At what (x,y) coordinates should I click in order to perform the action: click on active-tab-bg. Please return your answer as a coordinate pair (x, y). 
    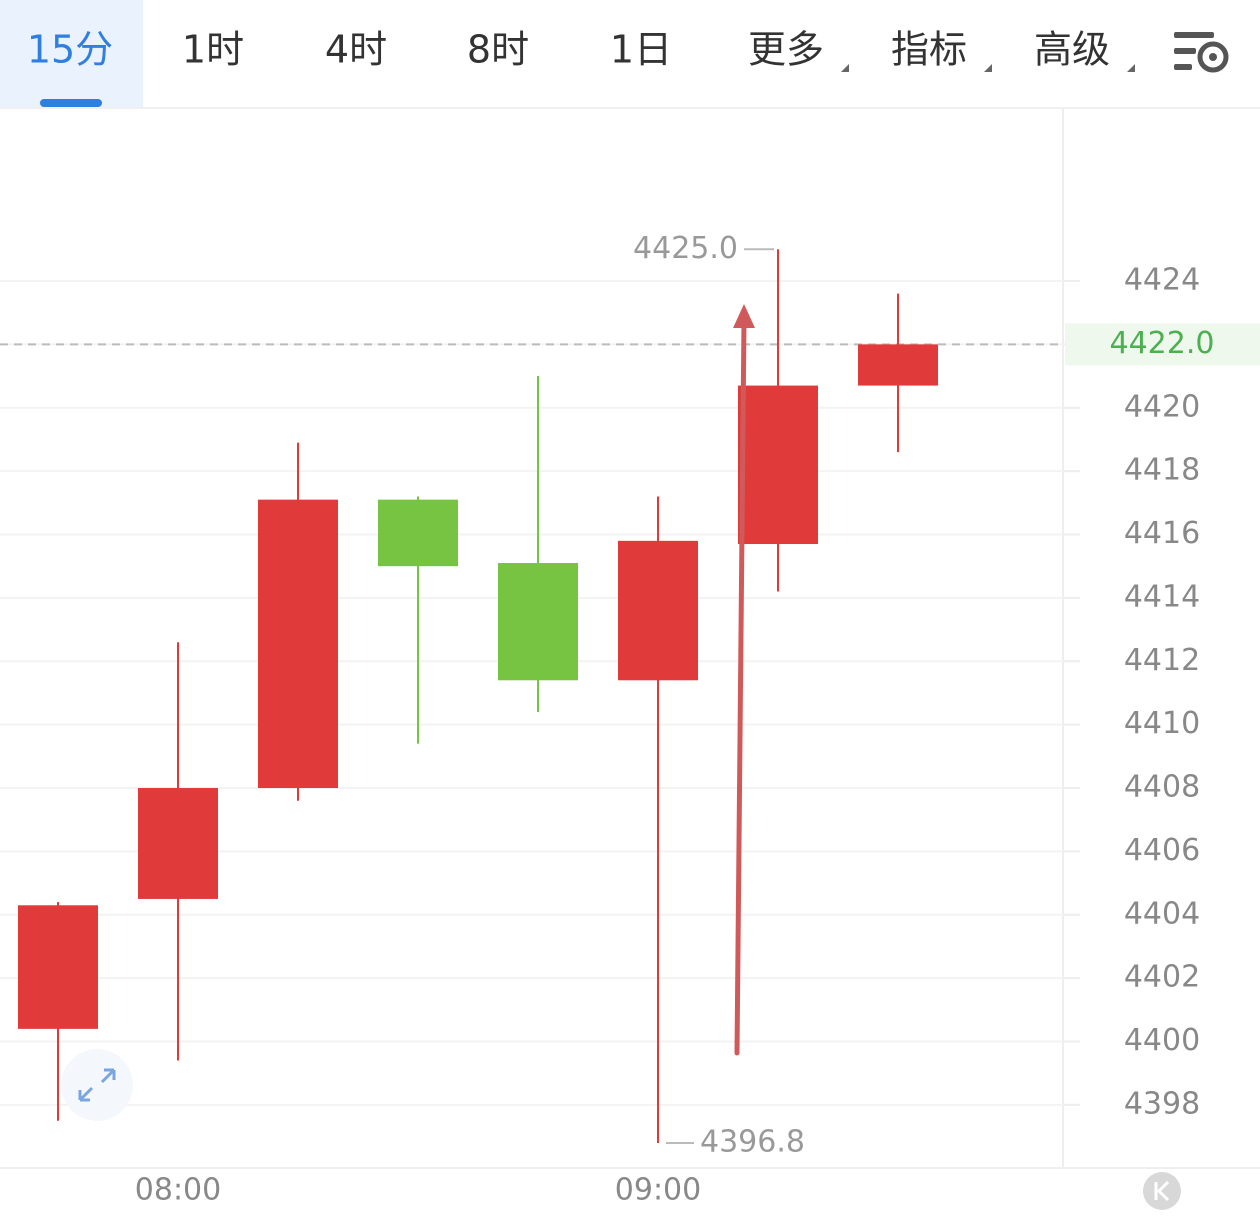
    Looking at the image, I should click on (71, 53).